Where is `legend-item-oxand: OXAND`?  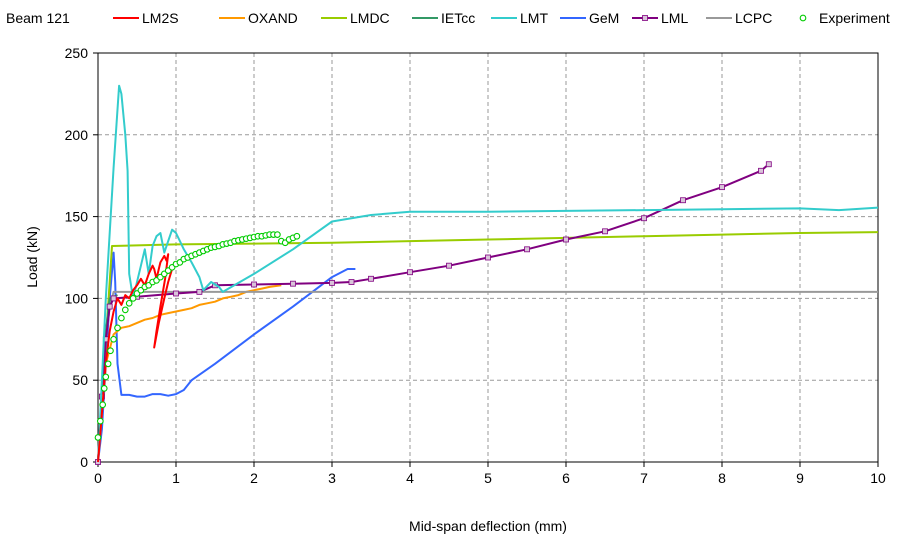 legend-item-oxand: OXAND is located at coordinates (258, 18).